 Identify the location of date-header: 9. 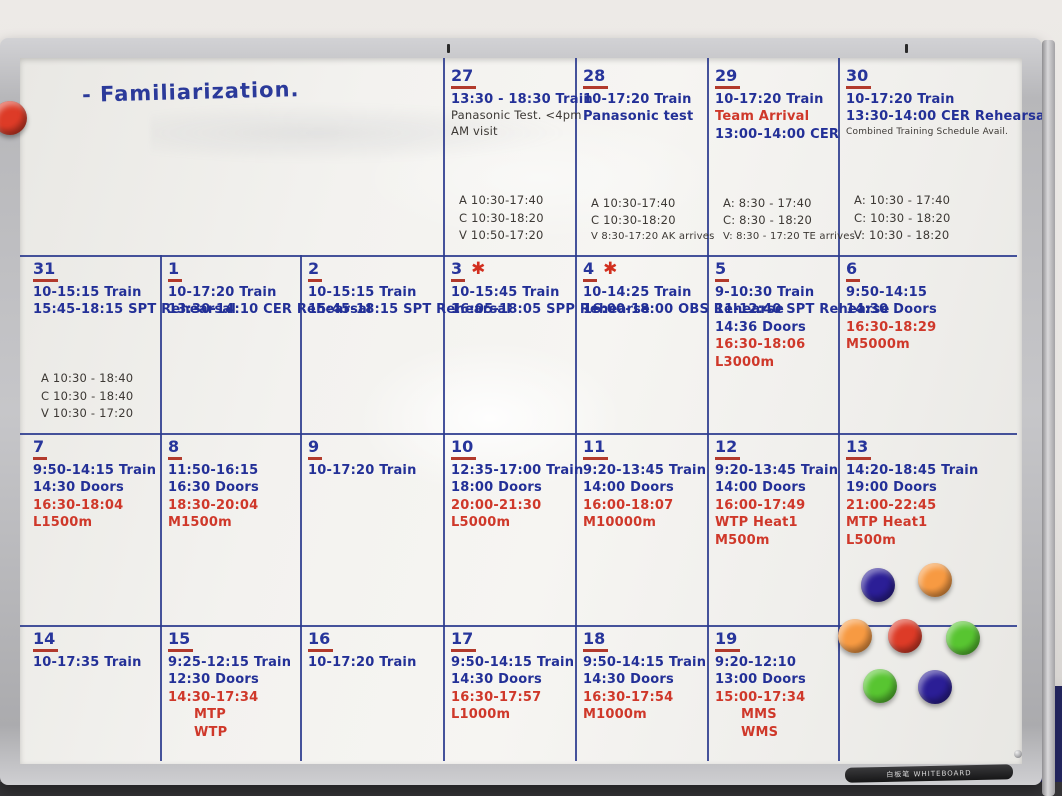
(373, 449).